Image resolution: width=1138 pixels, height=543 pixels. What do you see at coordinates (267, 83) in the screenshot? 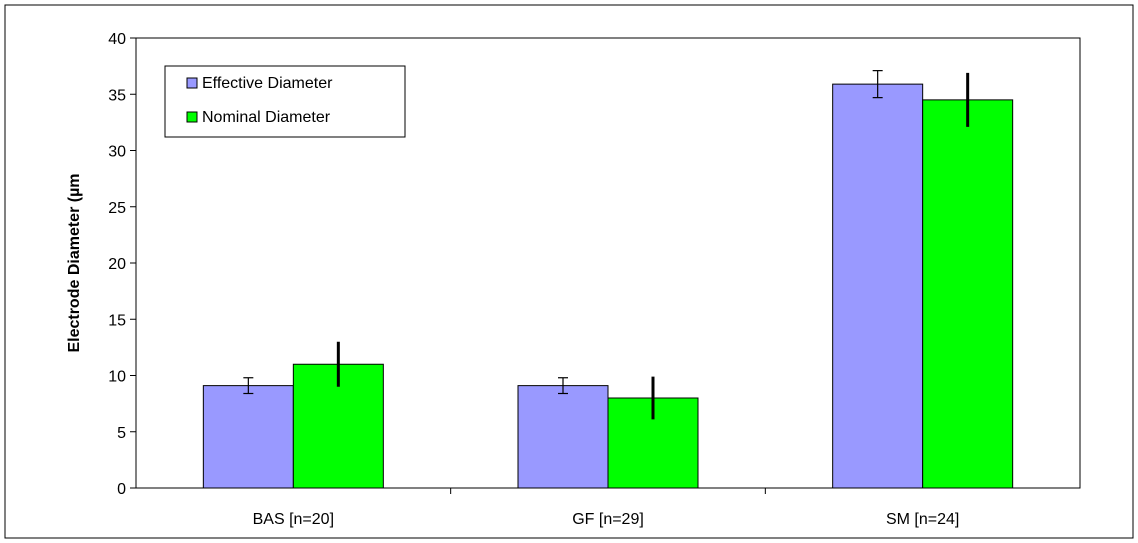
I see `legend-label-effective: Effective Diameter` at bounding box center [267, 83].